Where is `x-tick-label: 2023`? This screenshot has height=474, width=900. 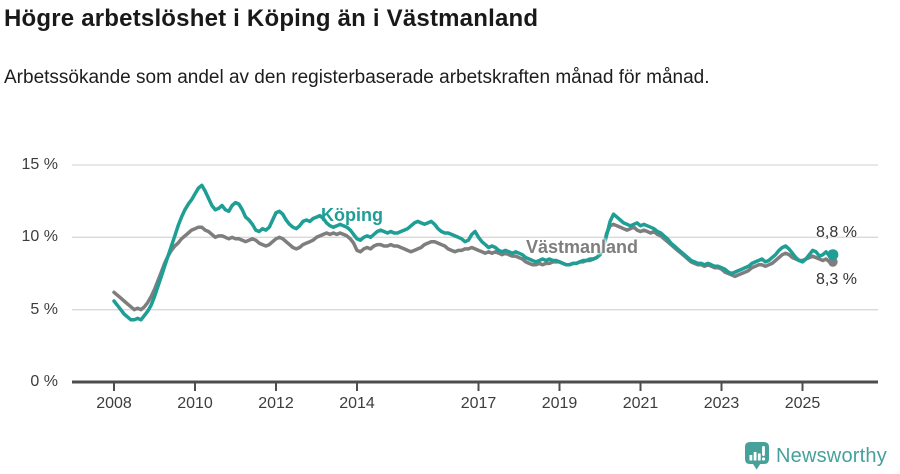 x-tick-label: 2023 is located at coordinates (721, 403).